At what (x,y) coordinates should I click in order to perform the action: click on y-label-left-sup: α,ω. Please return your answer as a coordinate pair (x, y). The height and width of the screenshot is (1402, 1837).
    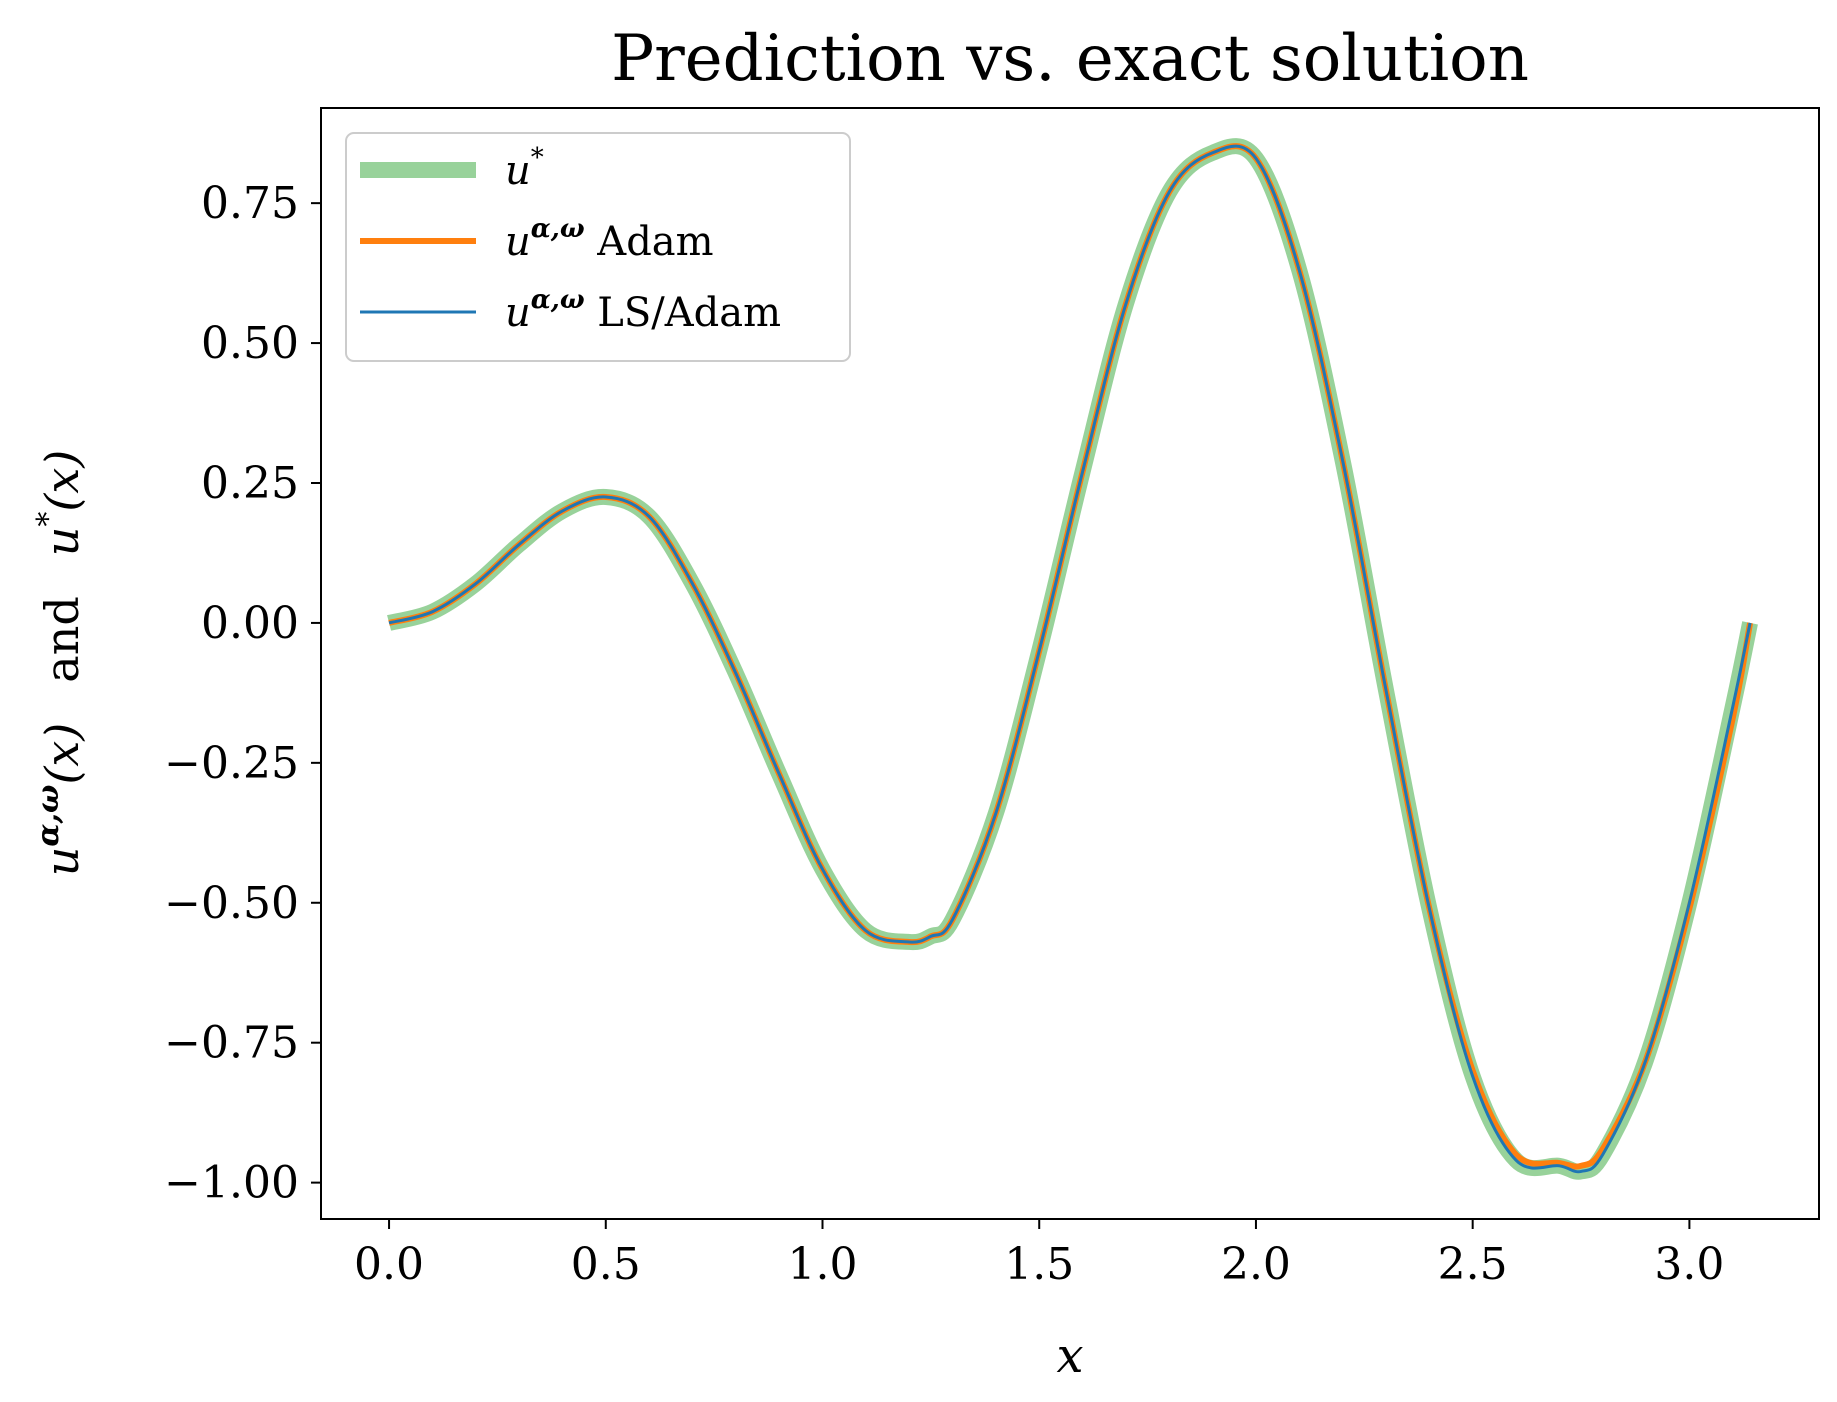
    Looking at the image, I should click on (48, 816).